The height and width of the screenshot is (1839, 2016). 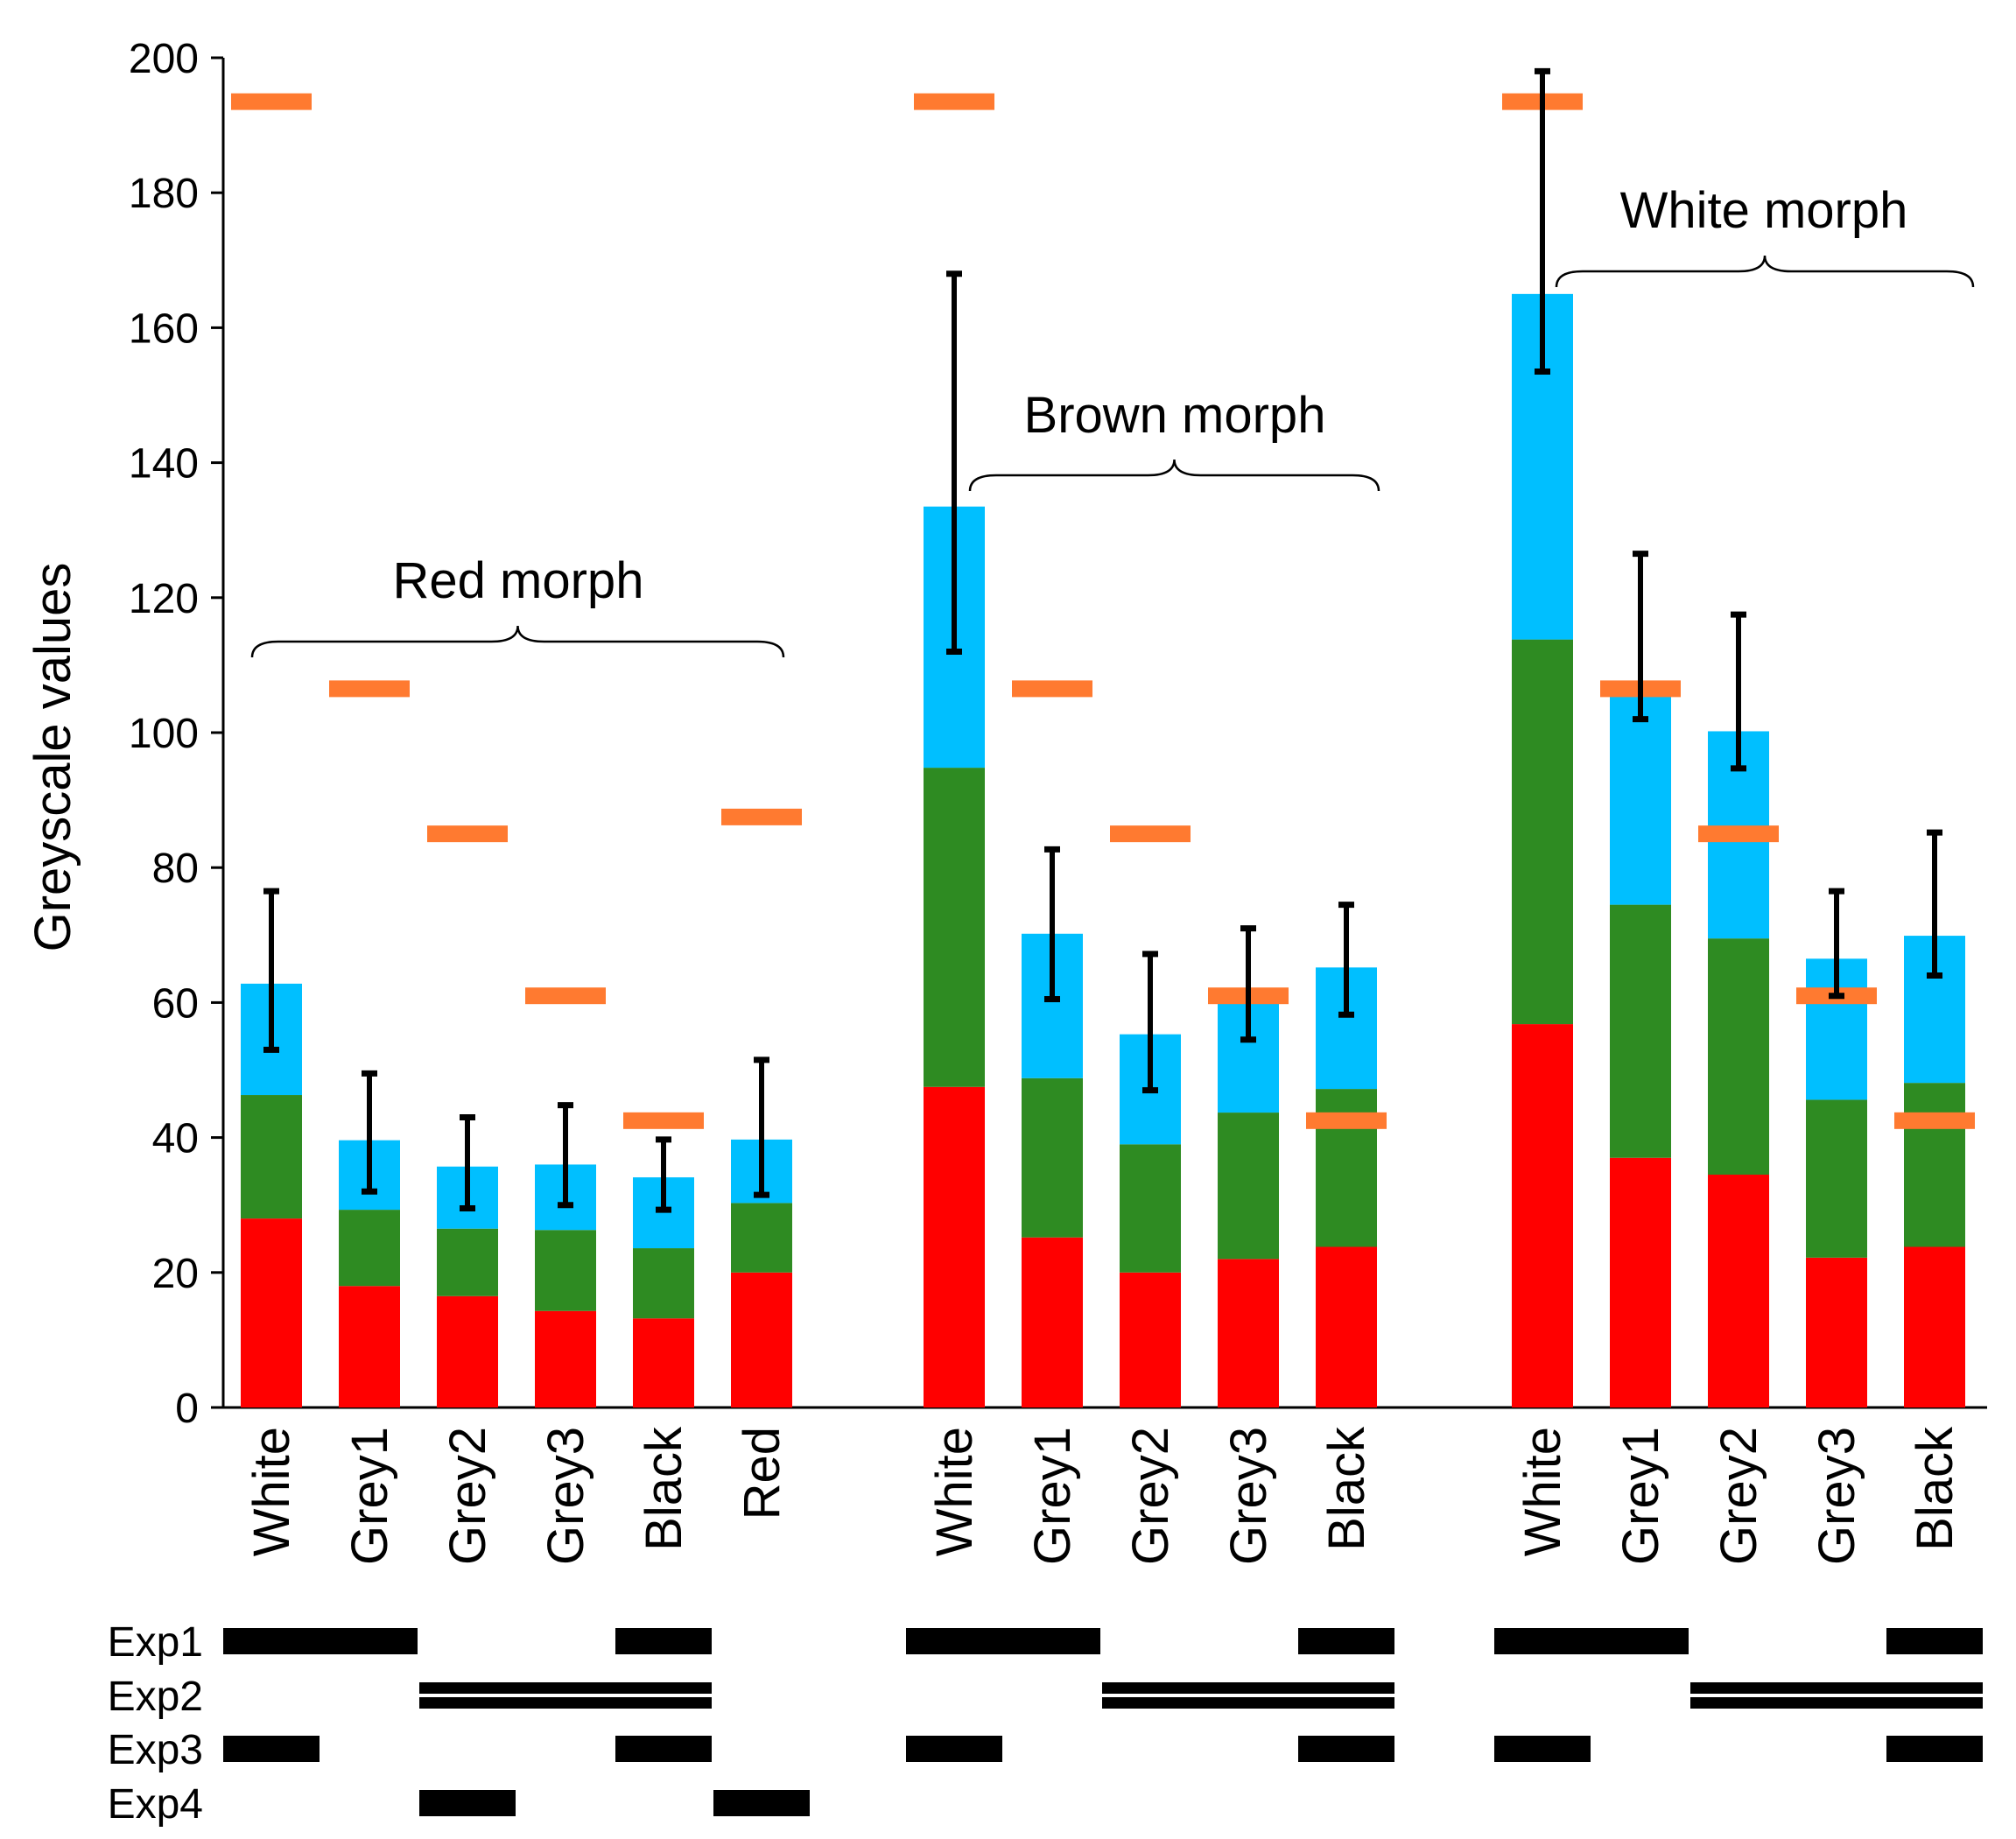 What do you see at coordinates (155, 1697) in the screenshot?
I see `experiment-label: Exp2` at bounding box center [155, 1697].